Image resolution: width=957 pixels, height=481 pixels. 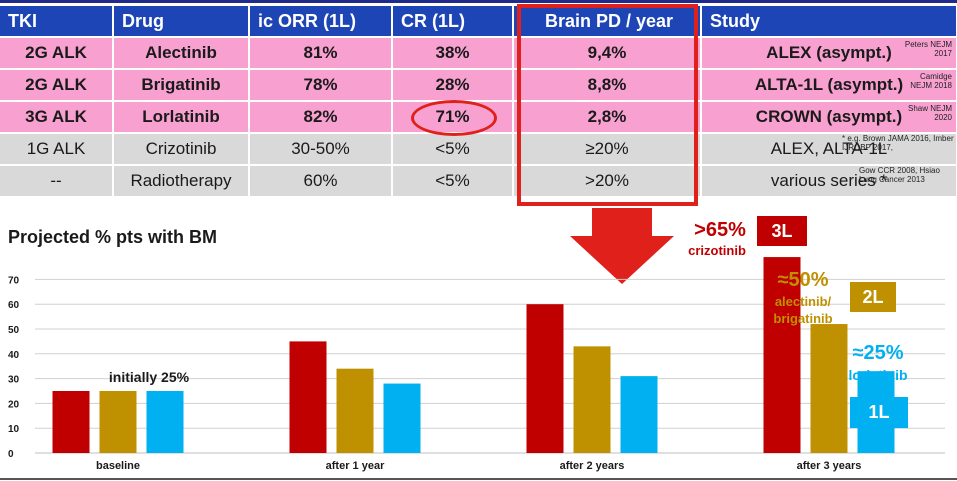 What do you see at coordinates (803, 280) in the screenshot?
I see `alectinib-brigatinib-percent: ≈50%` at bounding box center [803, 280].